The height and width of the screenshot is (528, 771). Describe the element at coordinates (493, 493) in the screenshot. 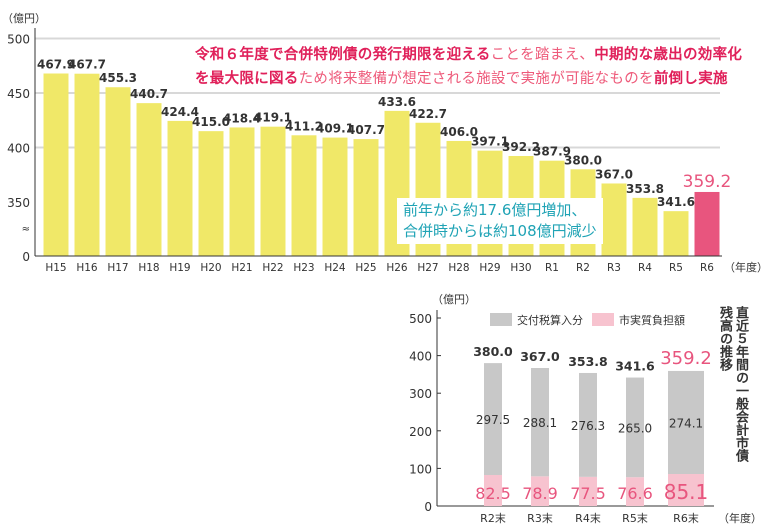

I see `segment-label: 82.5` at that location.